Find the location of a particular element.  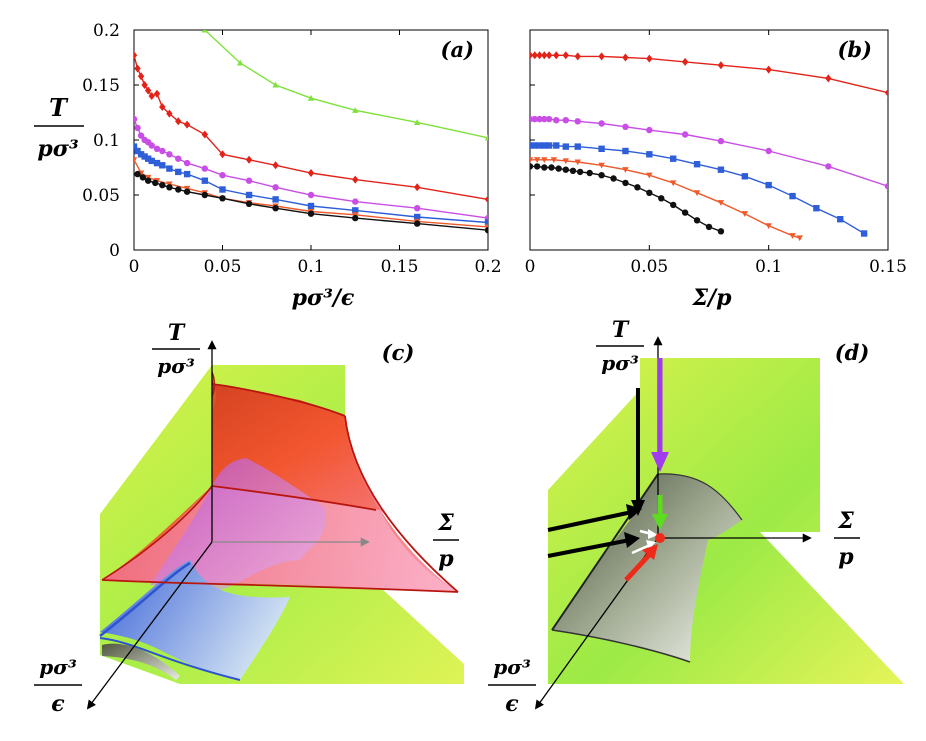

panel-c-epsilon-axis is located at coordinates (149, 625).